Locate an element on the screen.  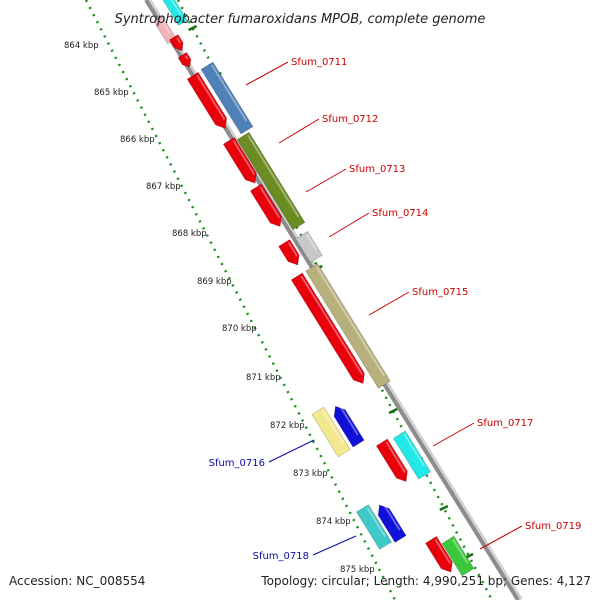
ruler-label: 864 kbp is located at coordinates (81, 46).